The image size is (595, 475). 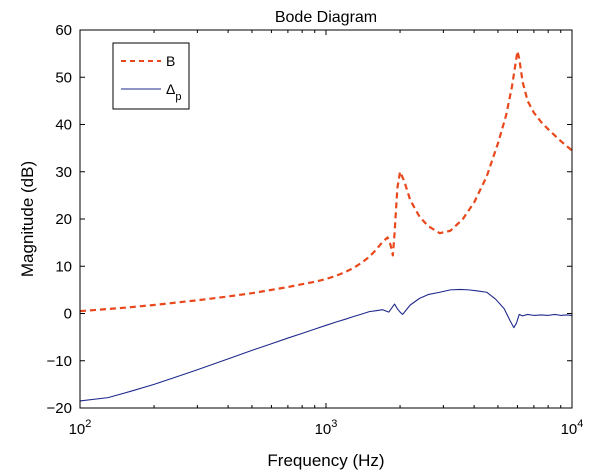 I want to click on y-tick-label: 60, so click(x=63, y=30).